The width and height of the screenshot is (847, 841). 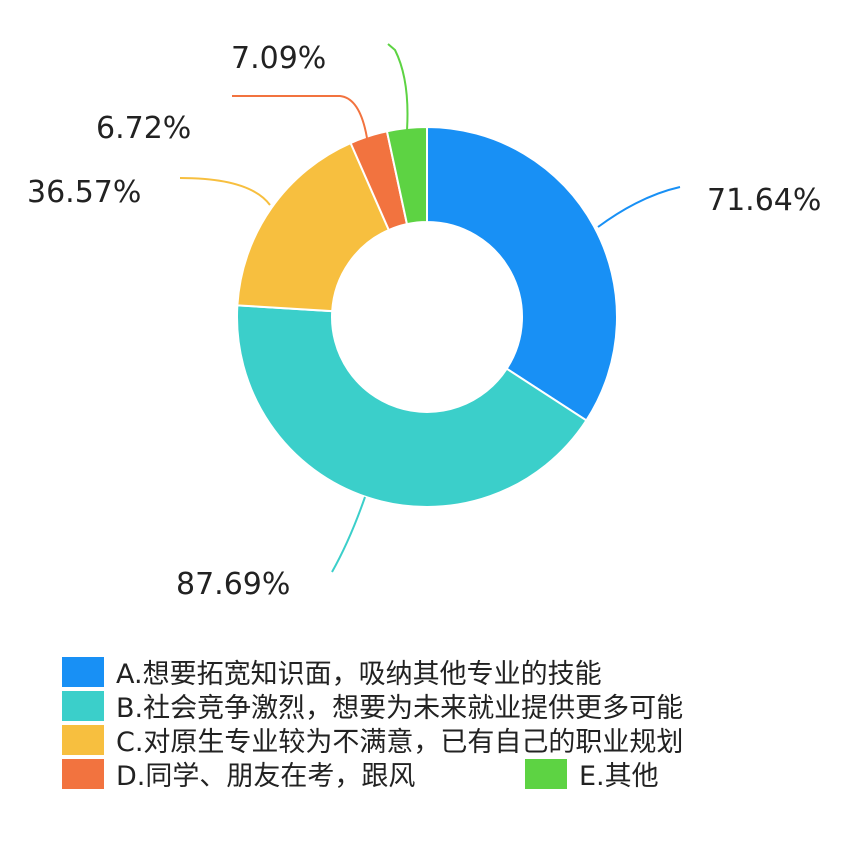 I want to click on data-label-b: 87.69%, so click(x=233, y=584).